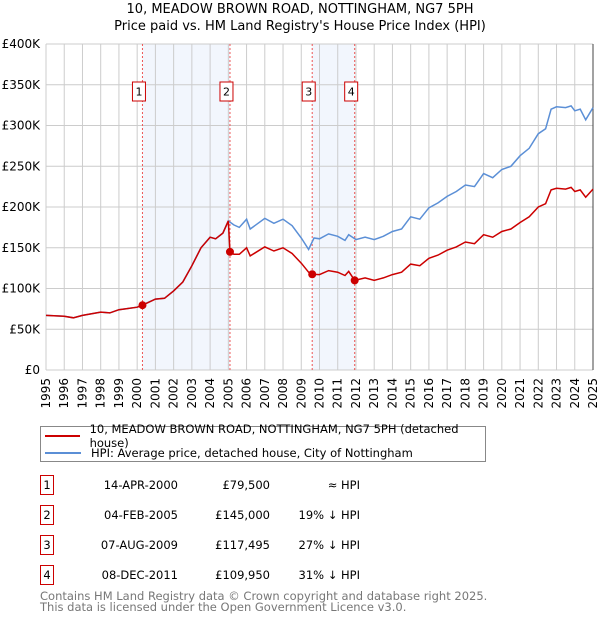 This screenshot has height=620, width=600. What do you see at coordinates (62, 436) in the screenshot?
I see `legend-swatch-red` at bounding box center [62, 436].